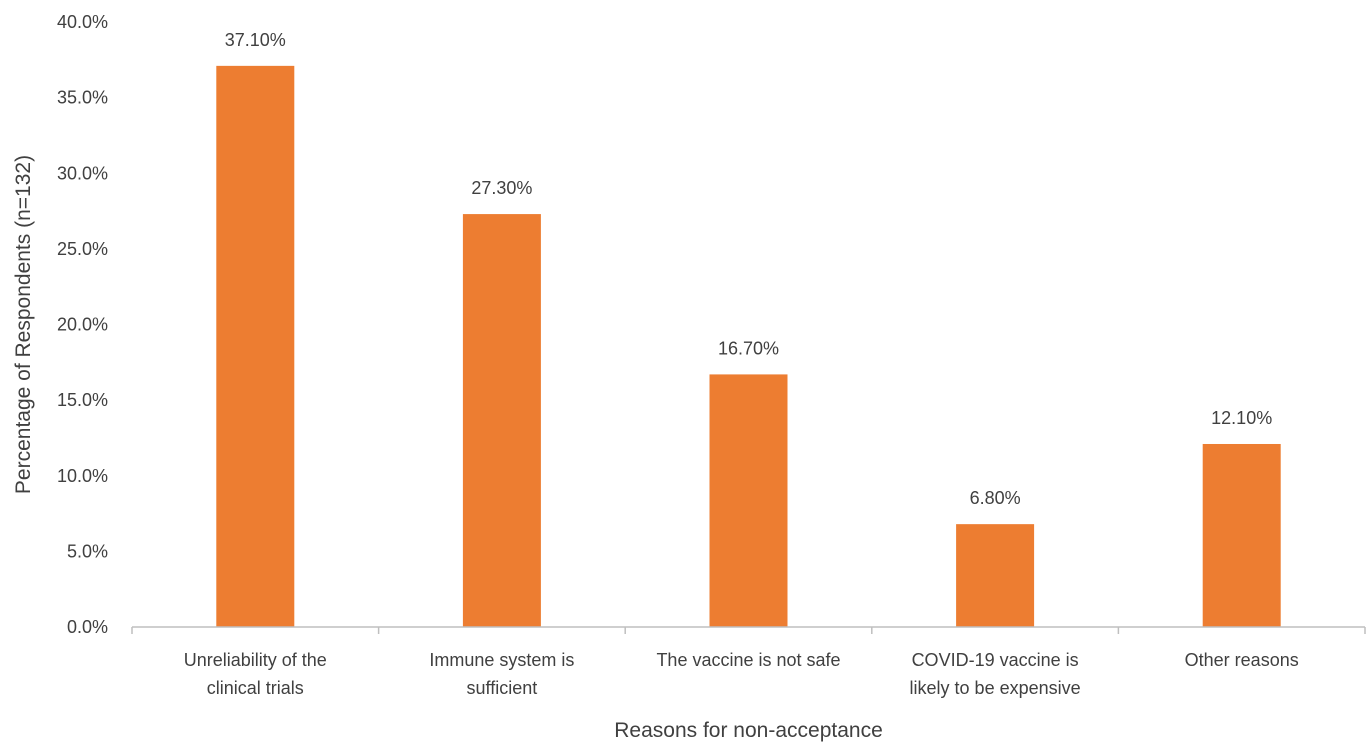  Describe the element at coordinates (82, 476) in the screenshot. I see `y-tick-label: 10.0%` at that location.